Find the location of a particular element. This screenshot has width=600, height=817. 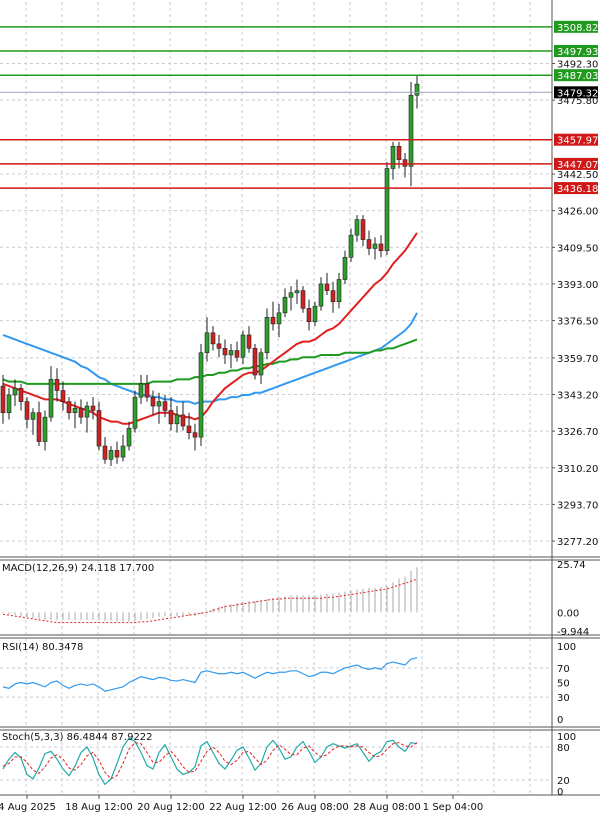

x-tick-label: 22 Aug 12:00 is located at coordinates (242, 807).